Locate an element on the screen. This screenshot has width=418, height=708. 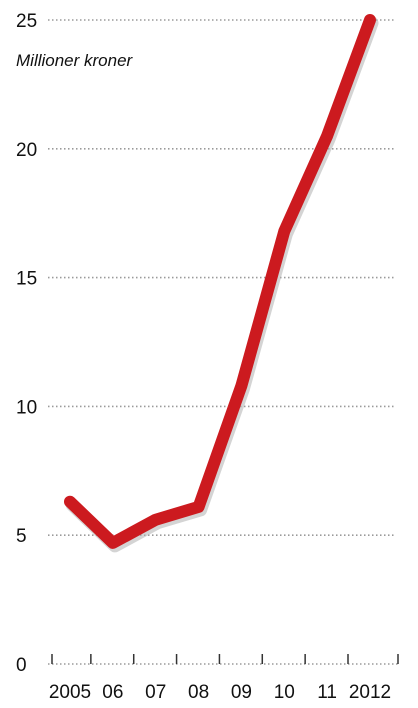
unit-label: Millioner kroner is located at coordinates (75, 60).